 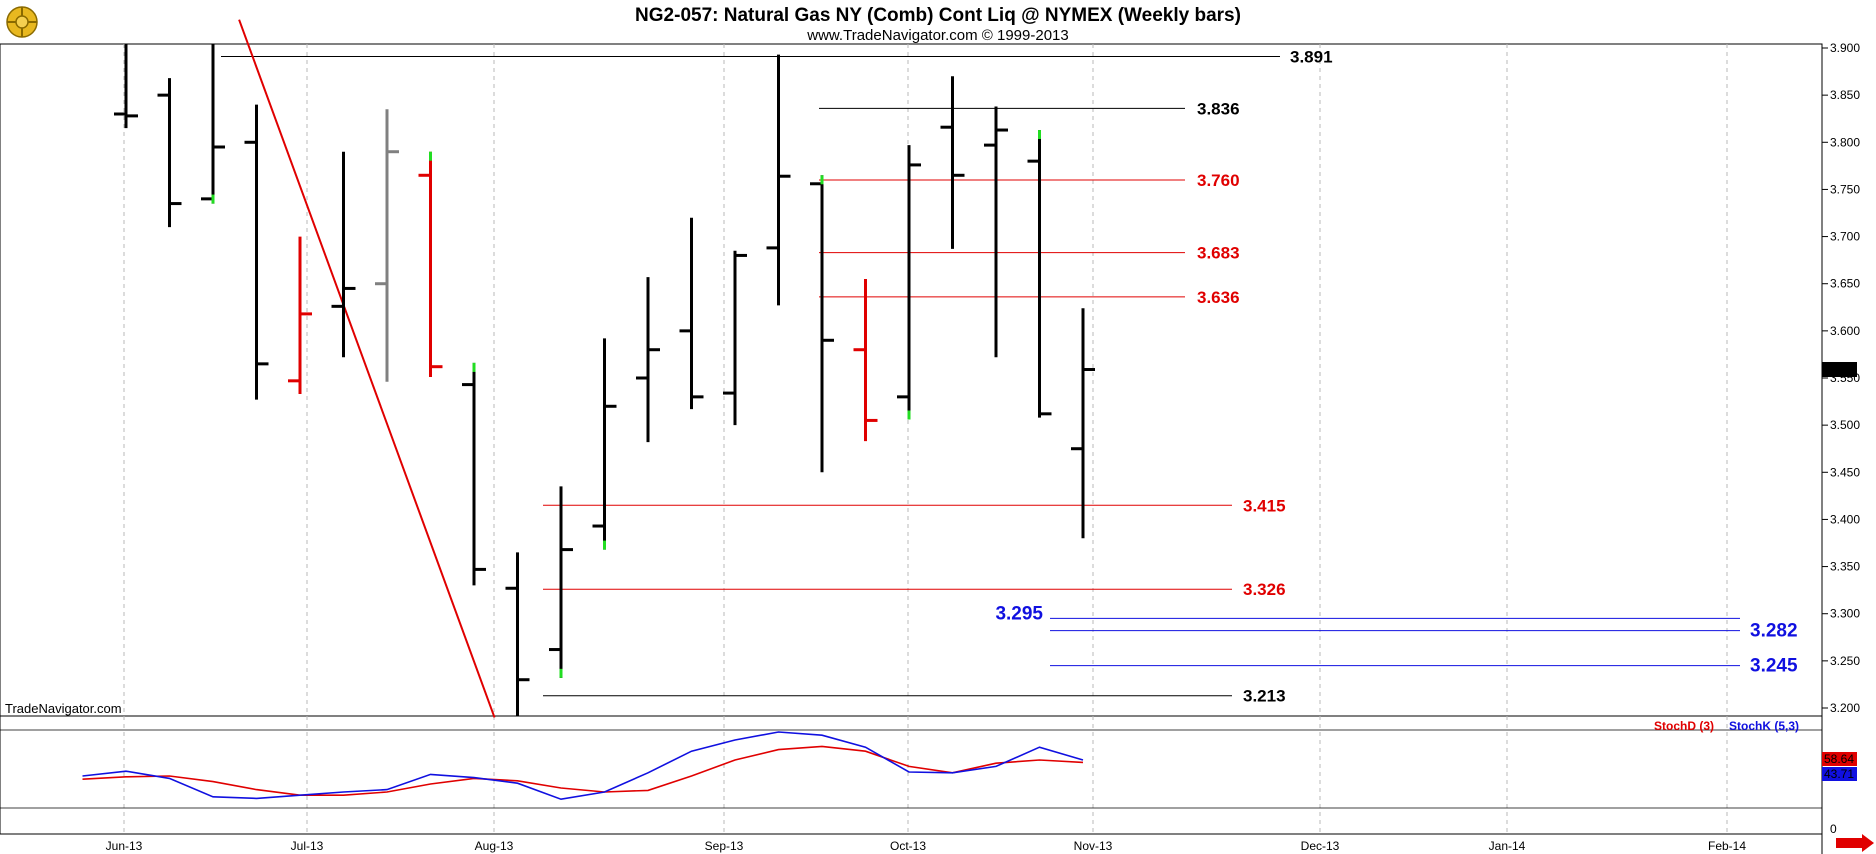 I want to click on trendline, so click(x=367, y=368).